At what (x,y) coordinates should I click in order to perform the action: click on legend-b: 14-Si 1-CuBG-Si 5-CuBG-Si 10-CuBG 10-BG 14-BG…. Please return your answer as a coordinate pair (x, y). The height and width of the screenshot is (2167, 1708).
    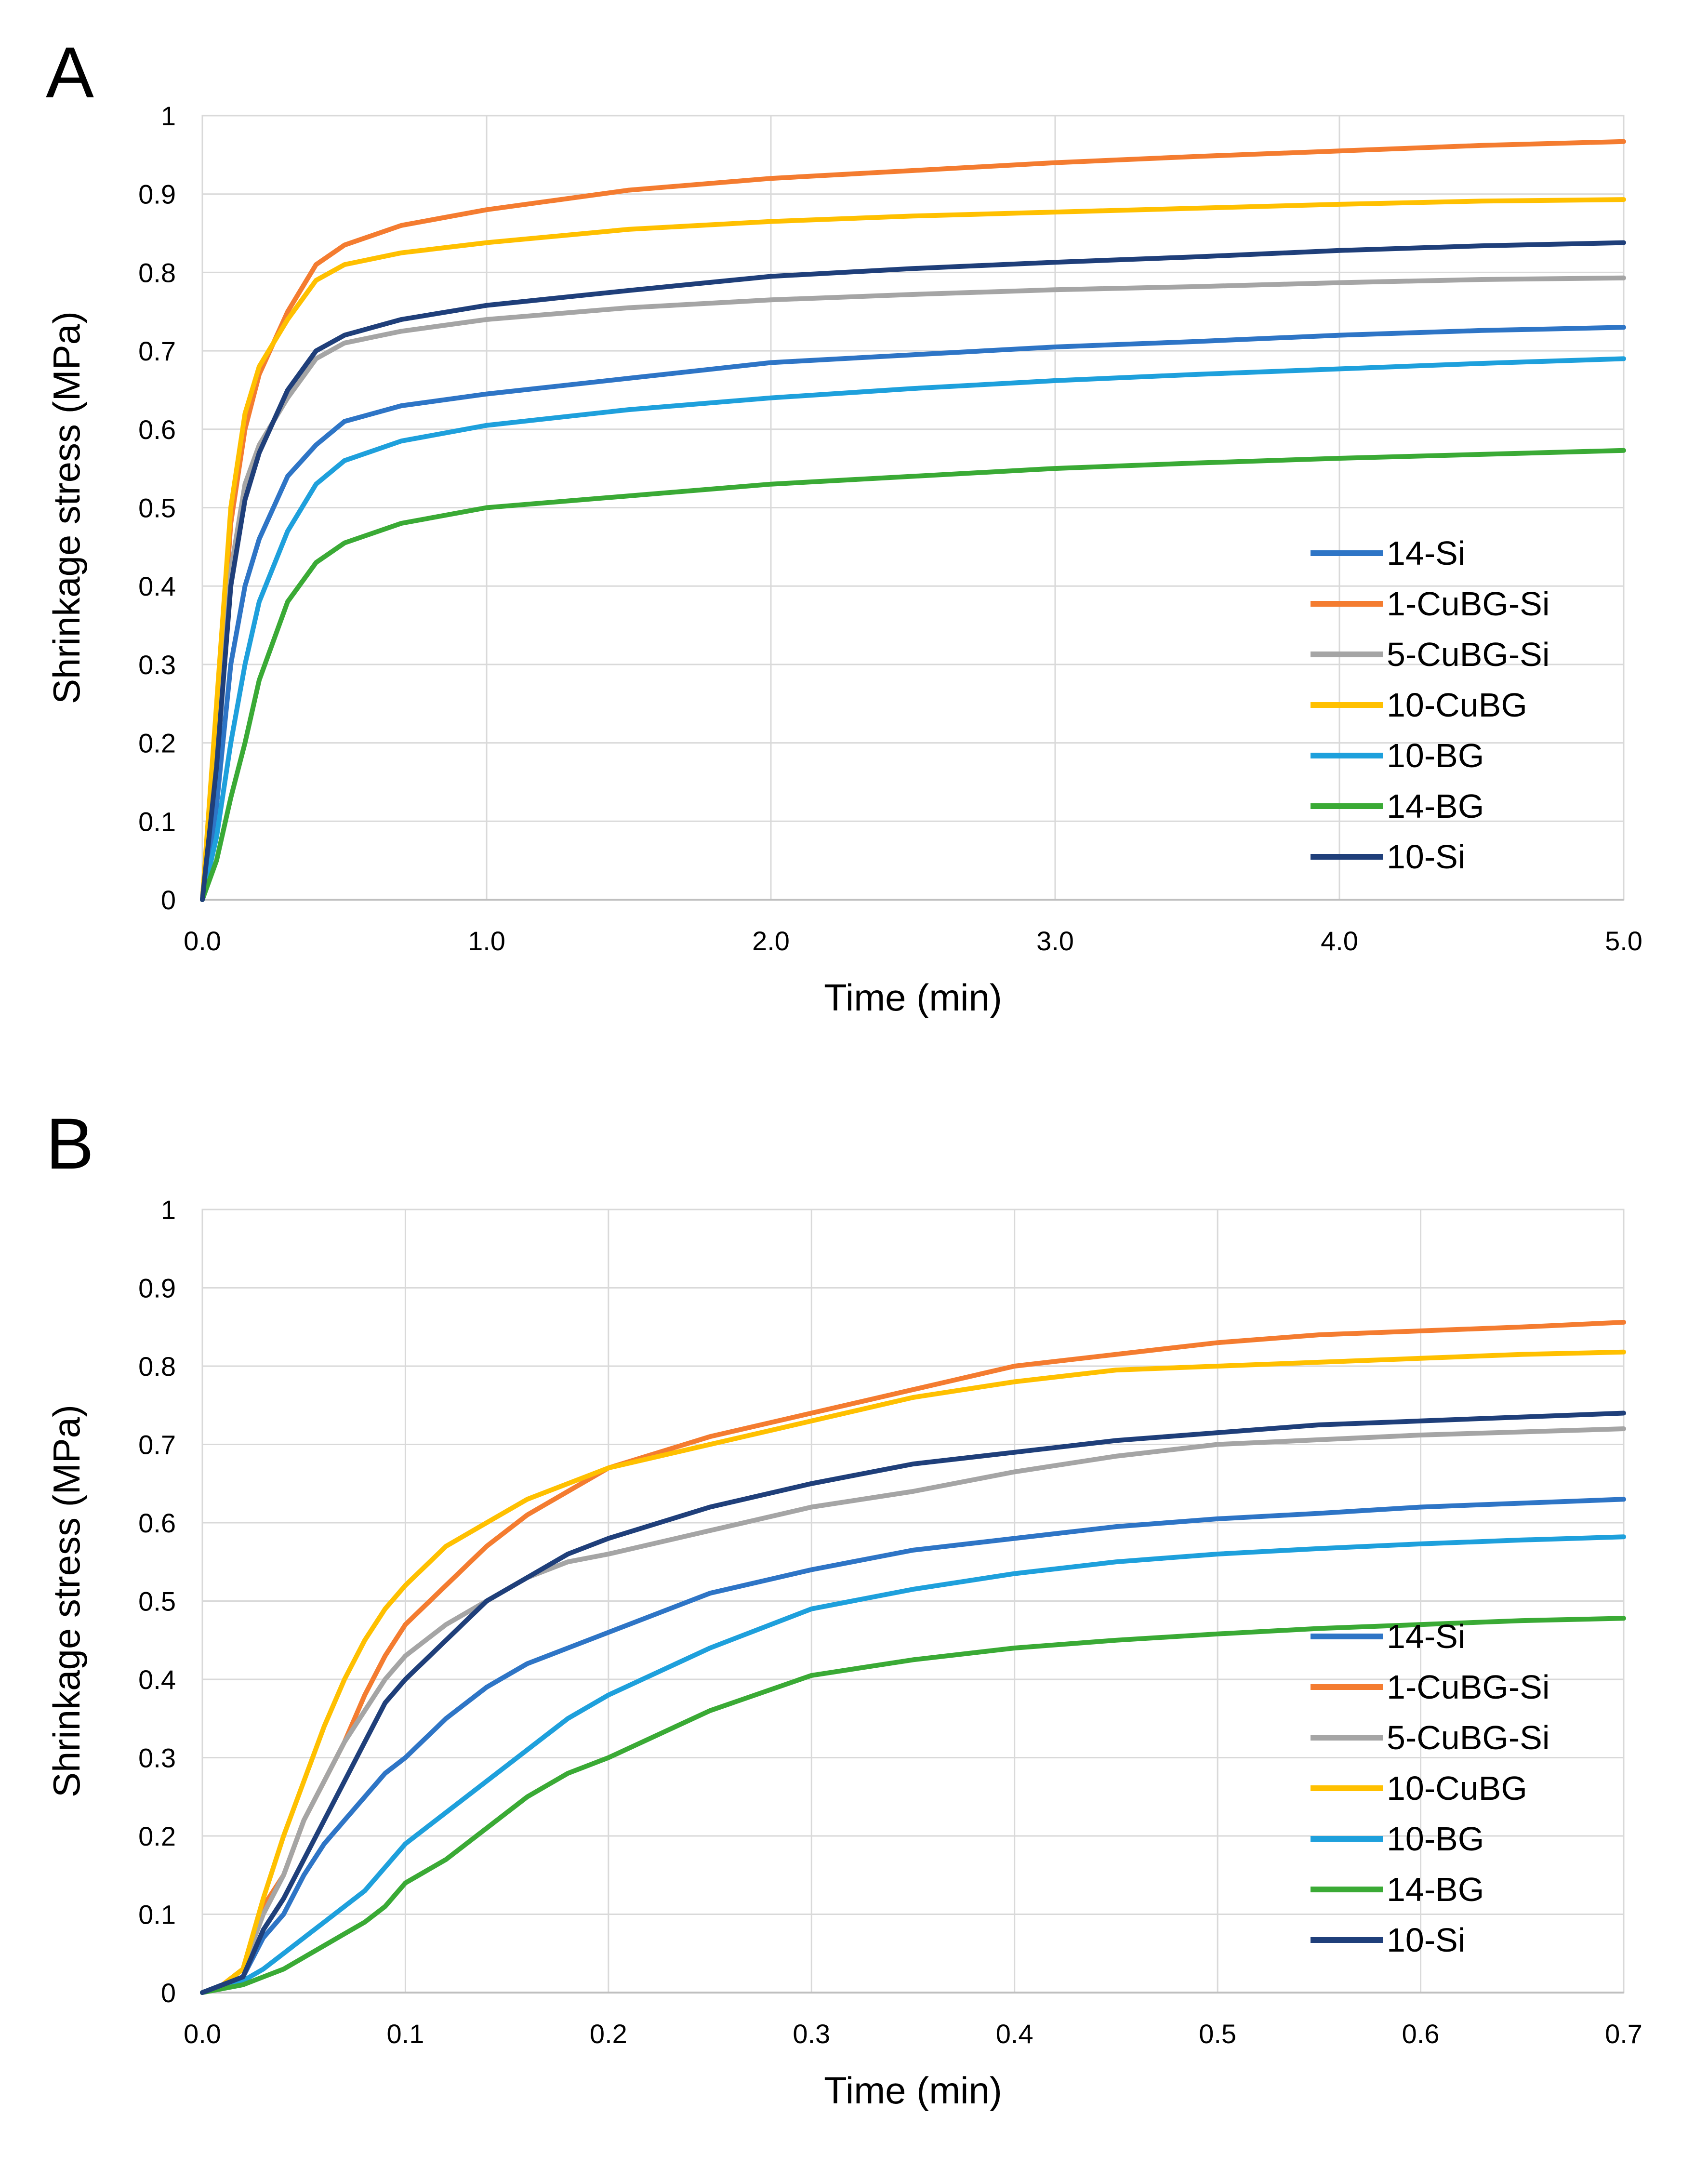
    Looking at the image, I should click on (1430, 1788).